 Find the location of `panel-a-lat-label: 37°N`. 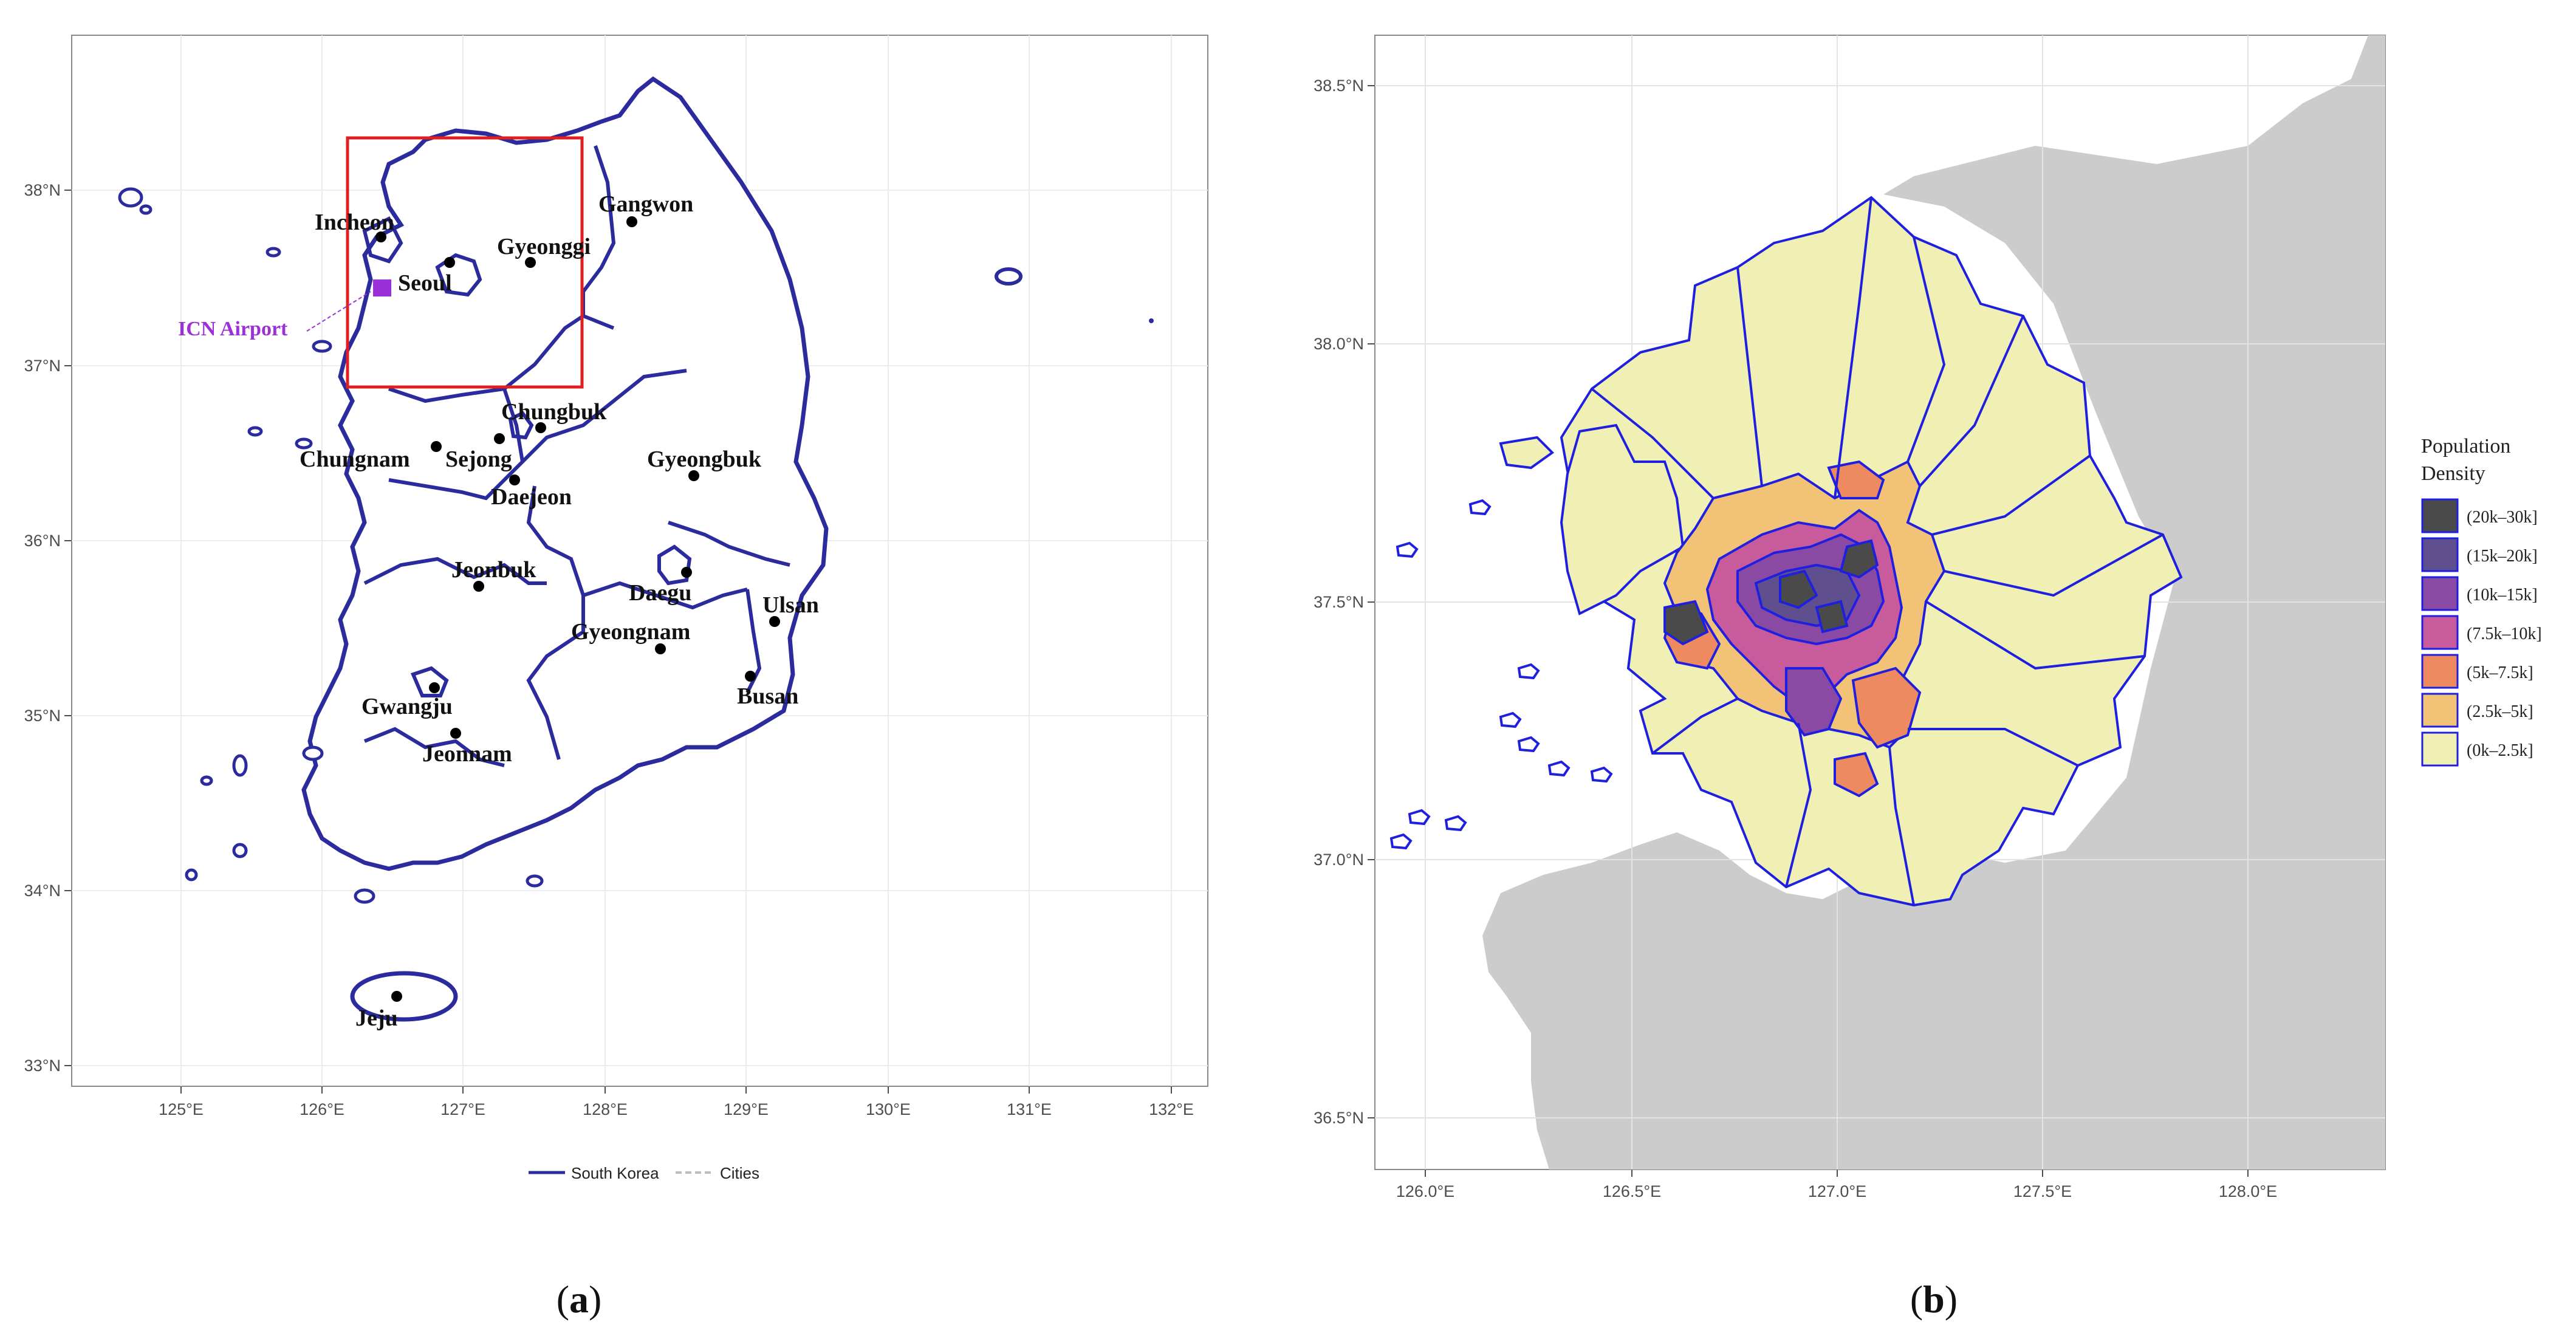

panel-a-lat-label: 37°N is located at coordinates (43, 366).